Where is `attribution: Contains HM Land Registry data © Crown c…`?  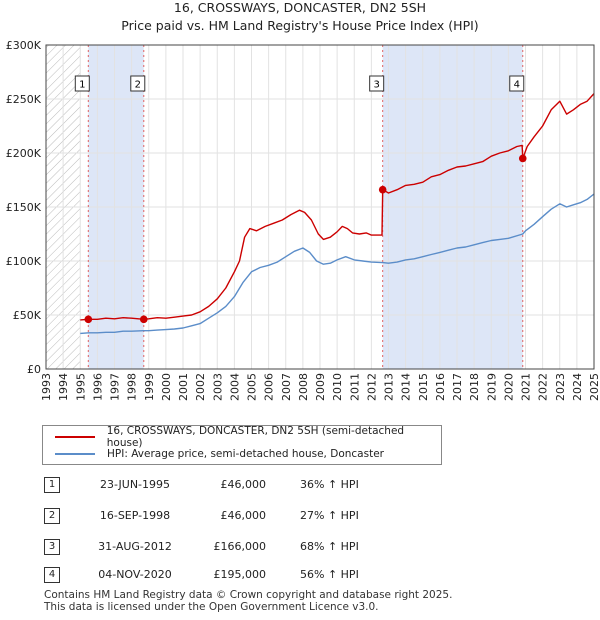
attribution: Contains HM Land Registry data © Crown c… is located at coordinates (248, 601).